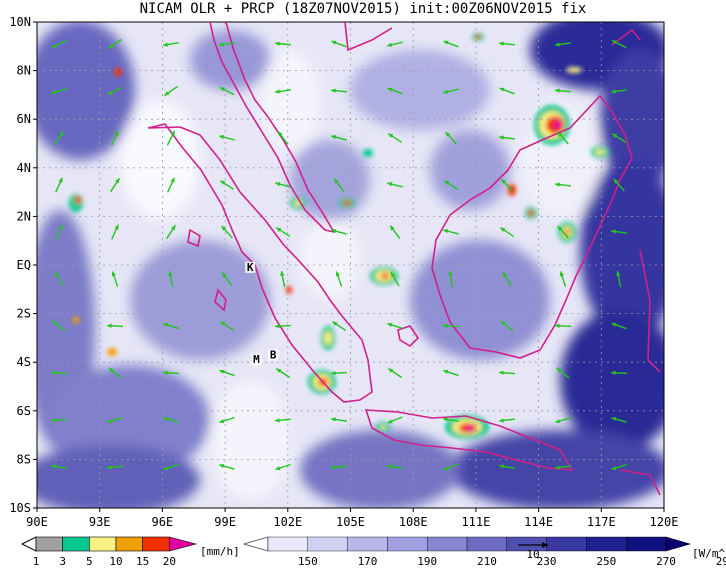 The image size is (726, 571). Describe the element at coordinates (469, 440) in the screenshot. I see `coastline-java` at that location.